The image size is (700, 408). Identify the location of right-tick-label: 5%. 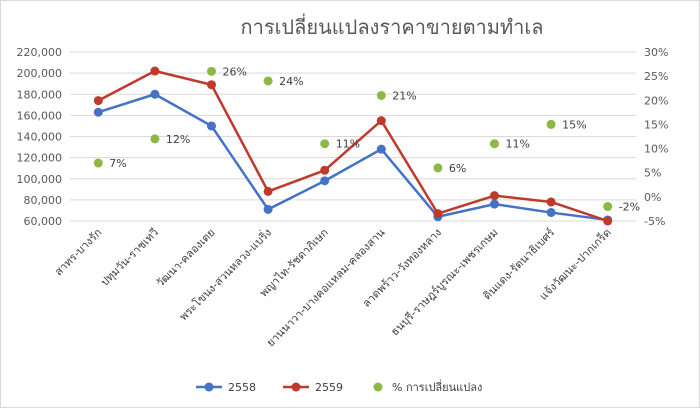
(652, 173).